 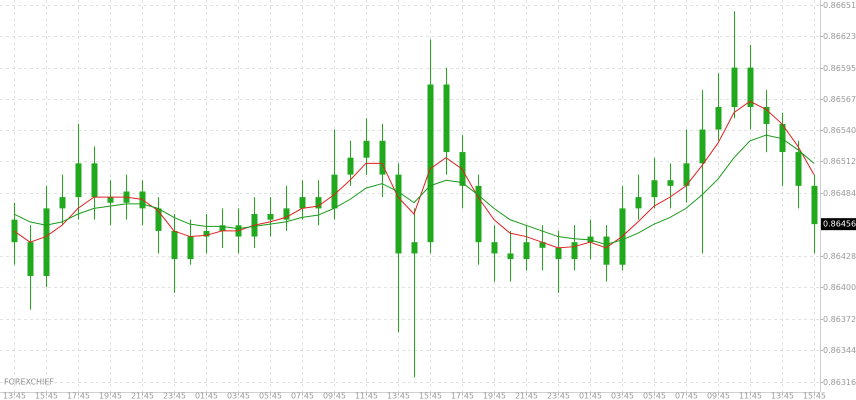 I want to click on current-price-box, so click(x=838, y=224).